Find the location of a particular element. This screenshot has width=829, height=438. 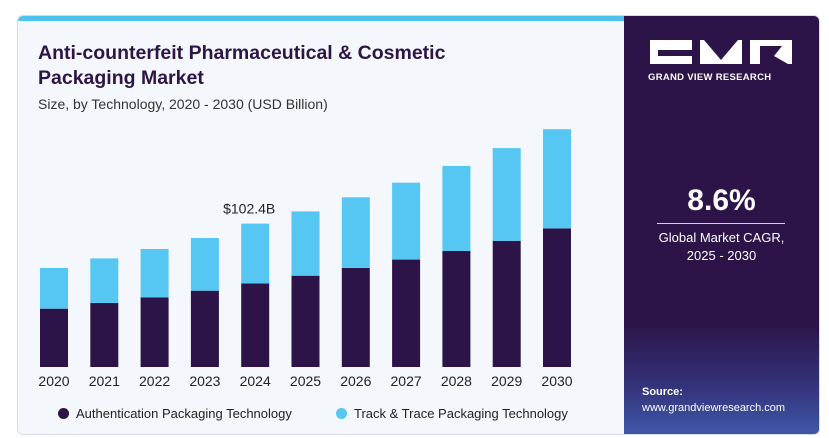

legend-item-track-trace: Track & Trace Packaging Technology is located at coordinates (452, 413).